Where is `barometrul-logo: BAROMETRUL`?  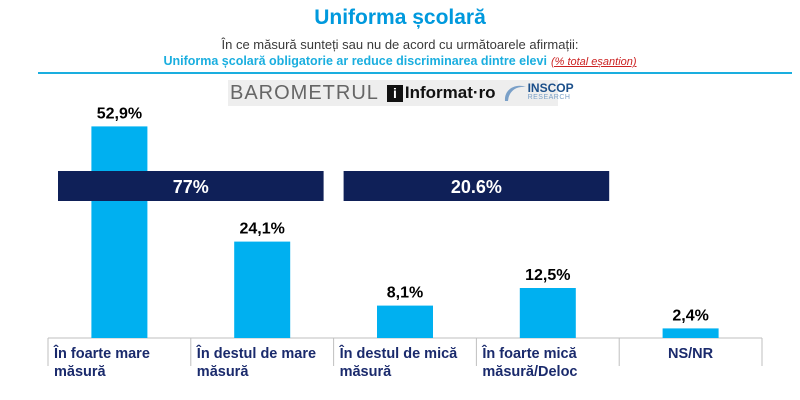
barometrul-logo: BAROMETRUL is located at coordinates (304, 92).